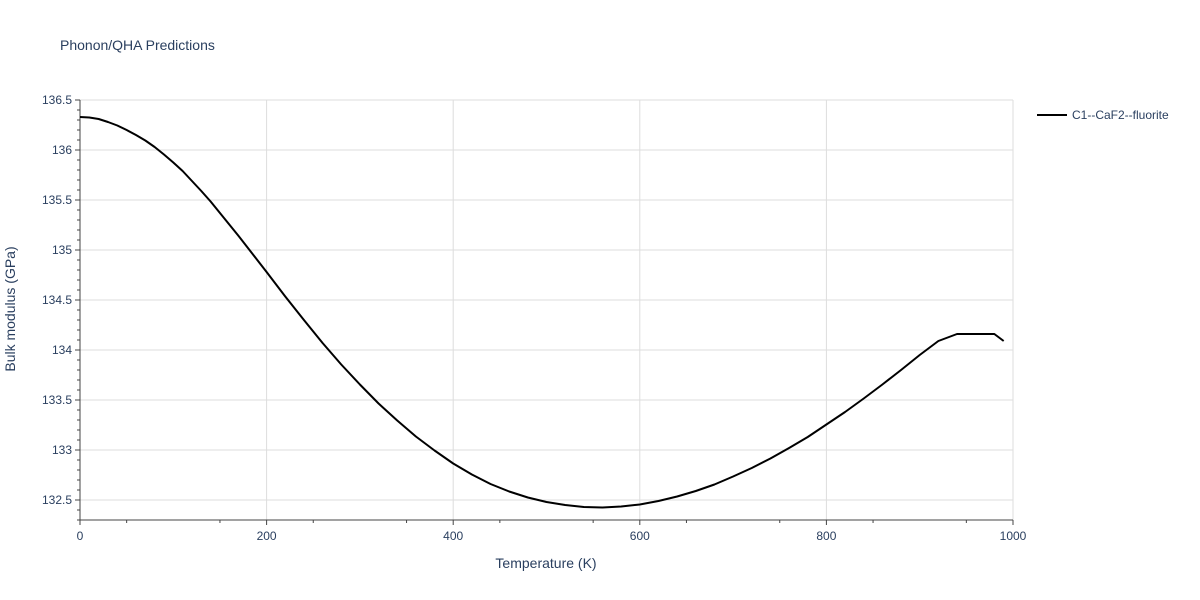  I want to click on chart-title: Phonon/QHA Predictions, so click(137, 45).